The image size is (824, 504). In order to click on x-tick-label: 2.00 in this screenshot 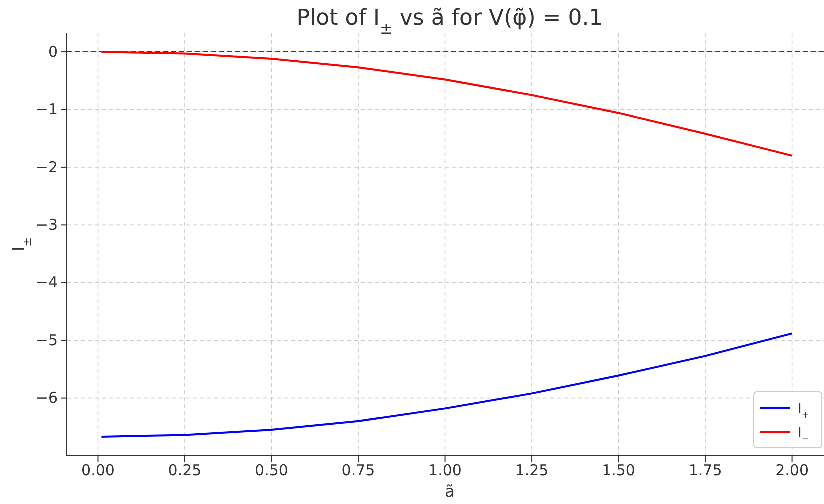, I will do `click(792, 471)`.